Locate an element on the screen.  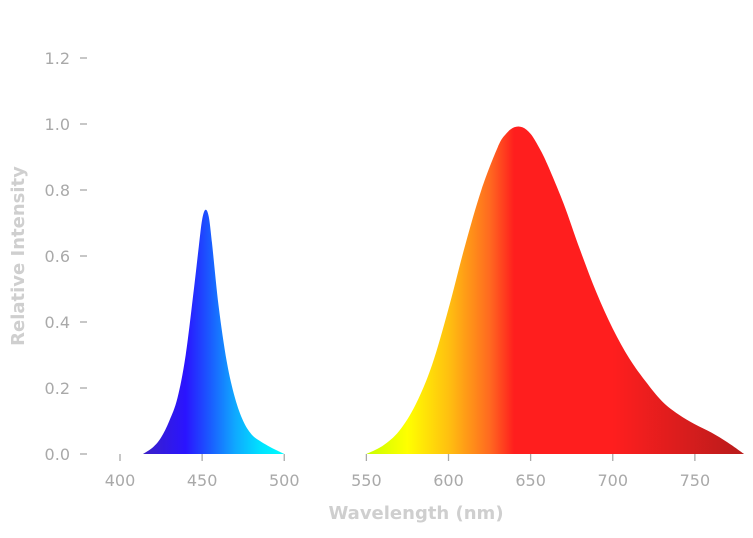
y-tick-label: 0.8 is located at coordinates (57, 190).